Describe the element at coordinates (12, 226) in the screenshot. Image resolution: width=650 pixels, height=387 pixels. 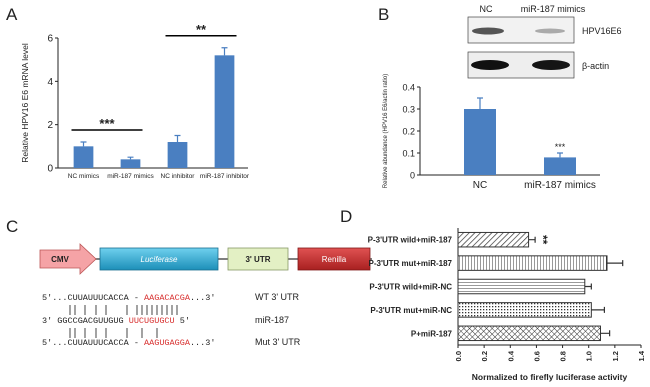
I see `panel-label: C` at that location.